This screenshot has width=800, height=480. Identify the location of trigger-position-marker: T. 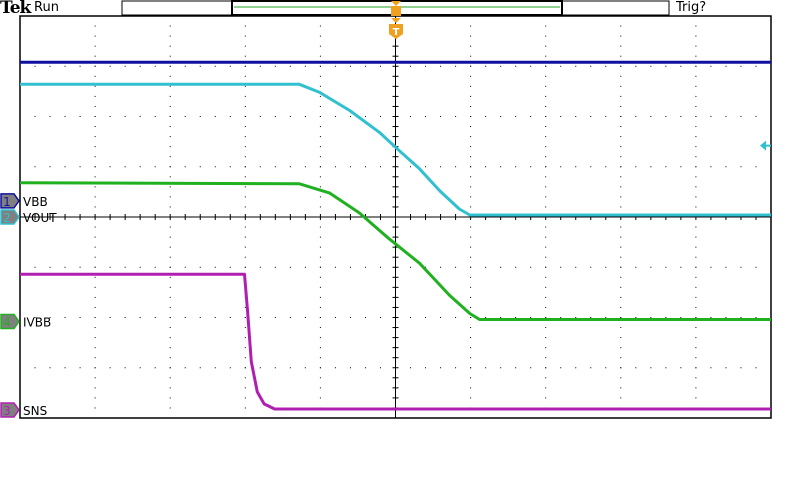
(396, 20).